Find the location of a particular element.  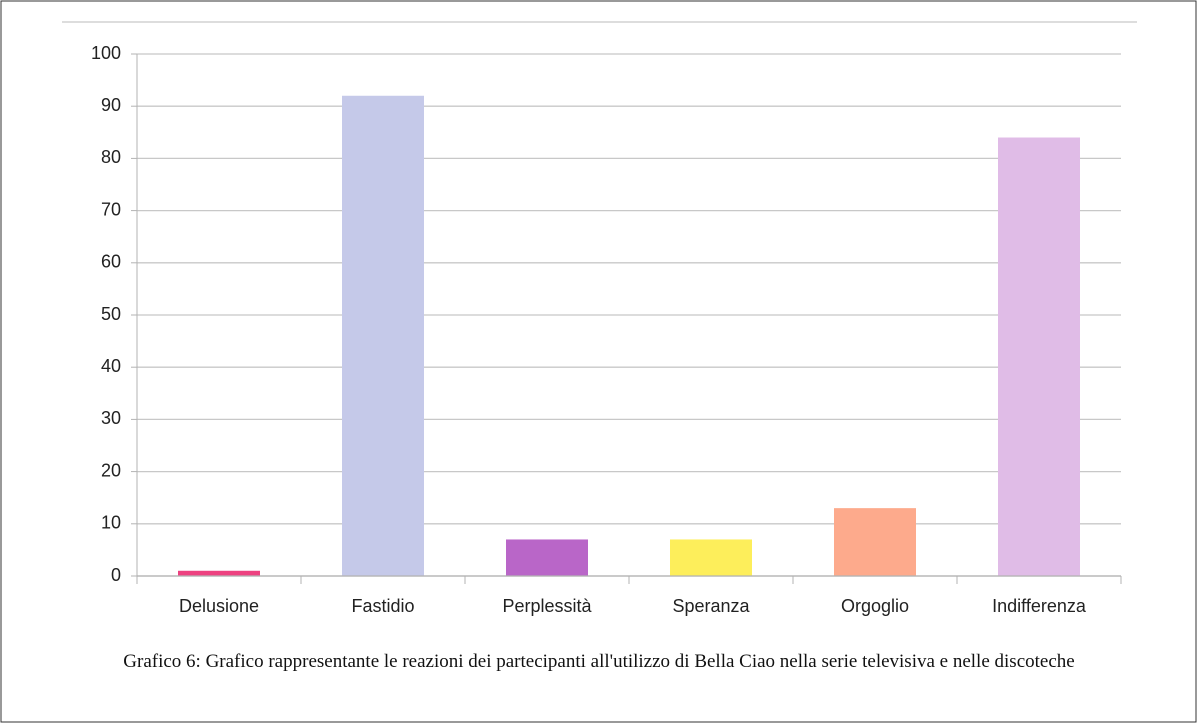

y-tick-label: 70 is located at coordinates (111, 209).